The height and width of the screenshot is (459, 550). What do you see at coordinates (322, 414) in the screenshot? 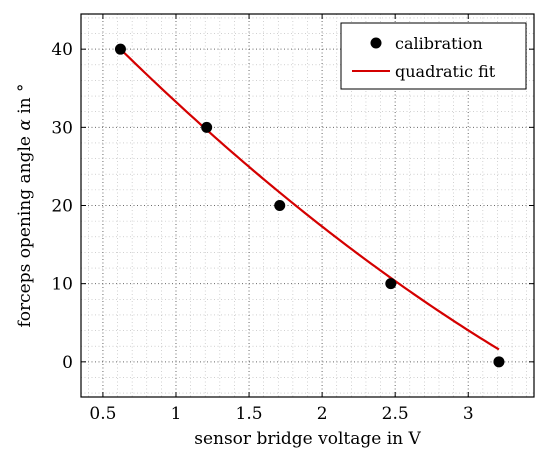
I see `x-tick-label: 2` at bounding box center [322, 414].